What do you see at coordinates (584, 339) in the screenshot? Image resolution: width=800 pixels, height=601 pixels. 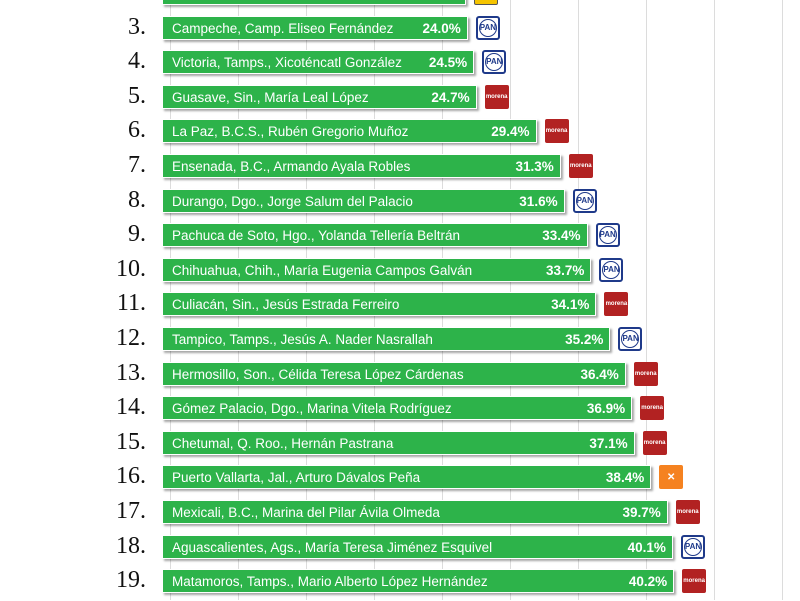 I see `bar-value: 35.2%` at bounding box center [584, 339].